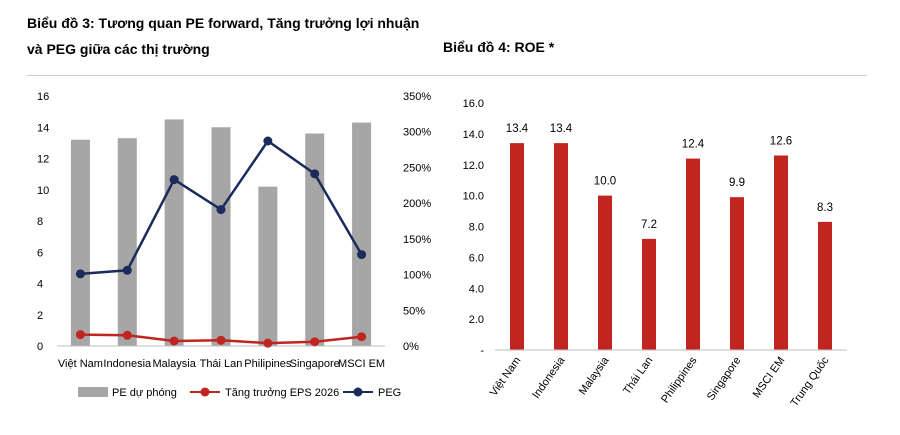 The image size is (900, 435). What do you see at coordinates (389, 393) in the screenshot?
I see `chart3-legend-peg-label: PEG` at bounding box center [389, 393].